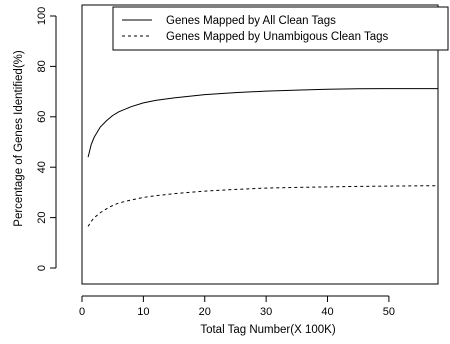 The height and width of the screenshot is (344, 450). What do you see at coordinates (327, 312) in the screenshot?
I see `x-tick-label: 40` at bounding box center [327, 312].